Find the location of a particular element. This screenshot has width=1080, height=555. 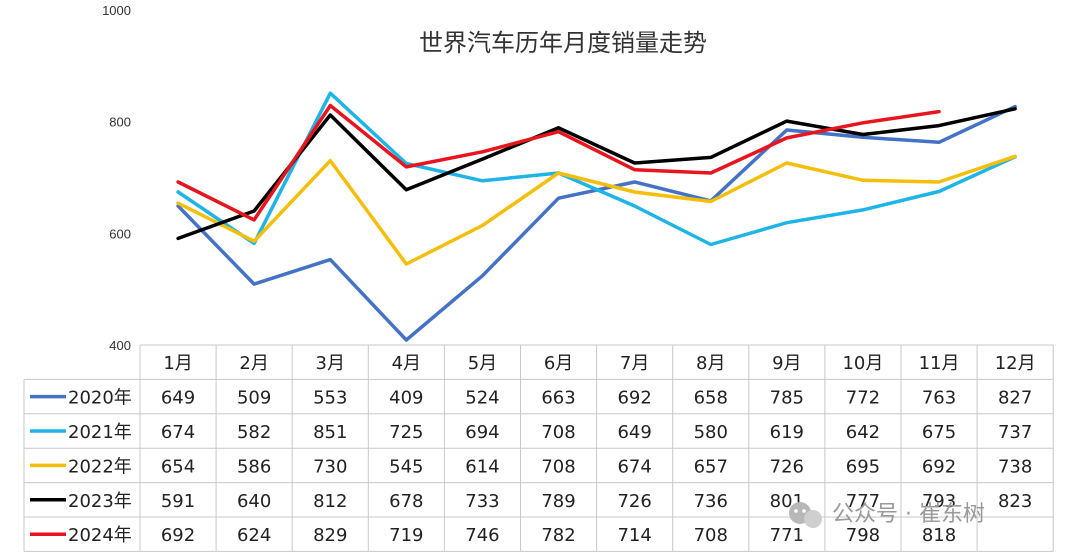

data-label: 746 is located at coordinates (482, 535).